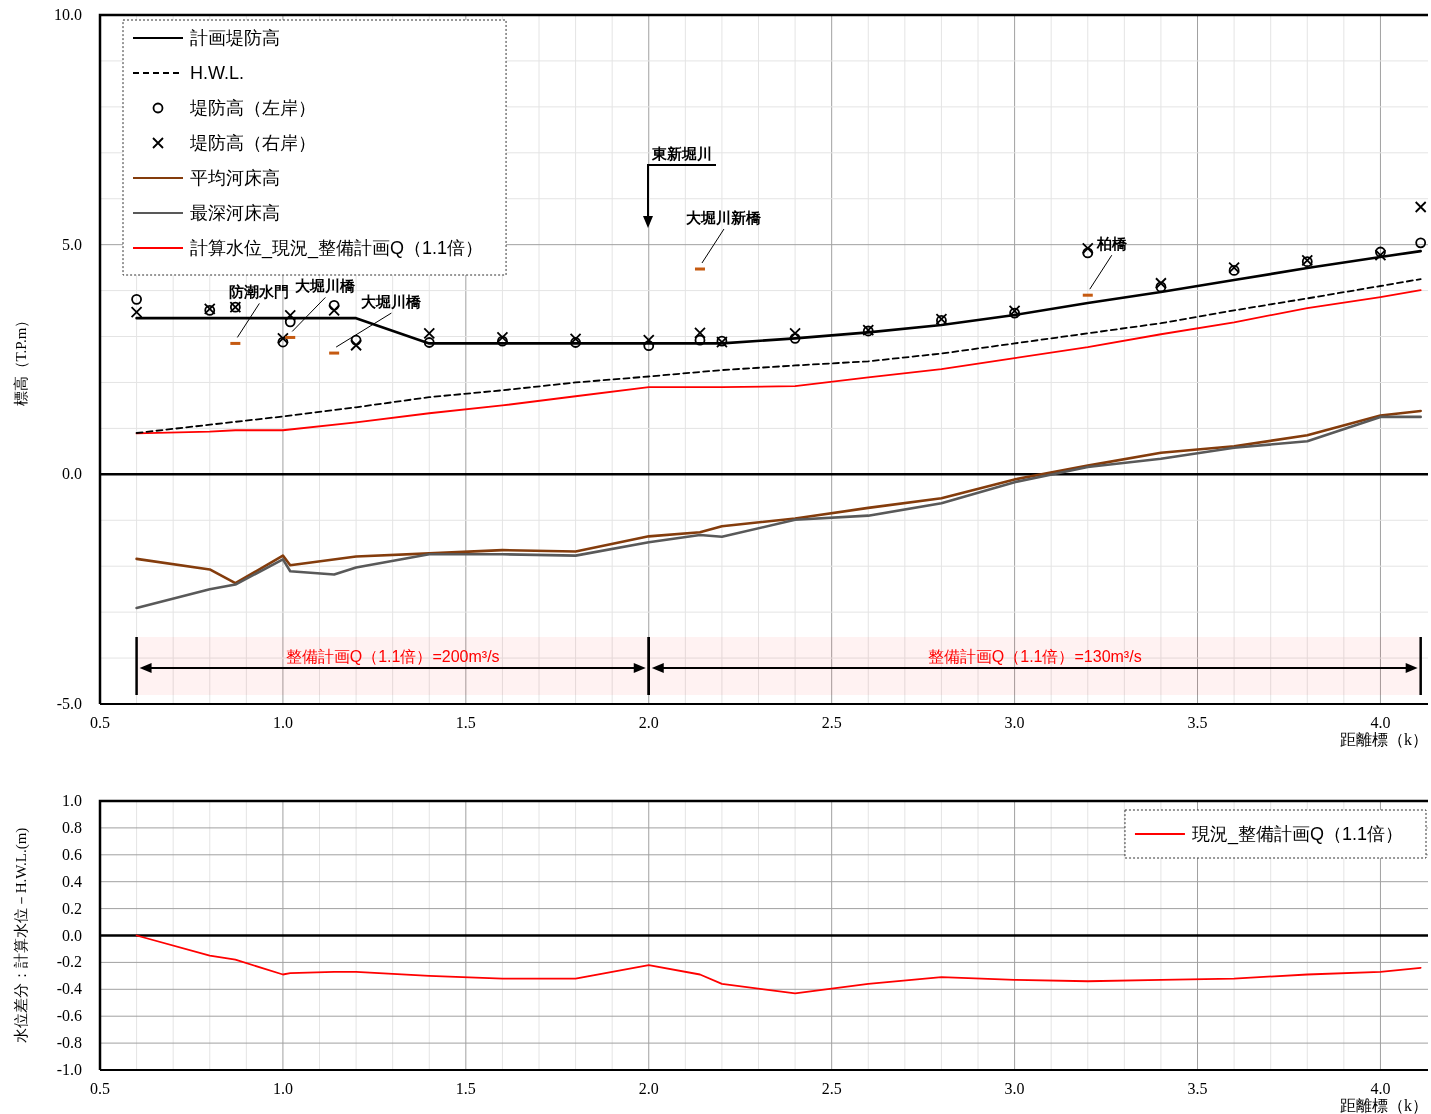 This screenshot has height=1114, width=1431. Describe the element at coordinates (69, 1069) in the screenshot. I see `y-tick-label: -1.0` at that location.